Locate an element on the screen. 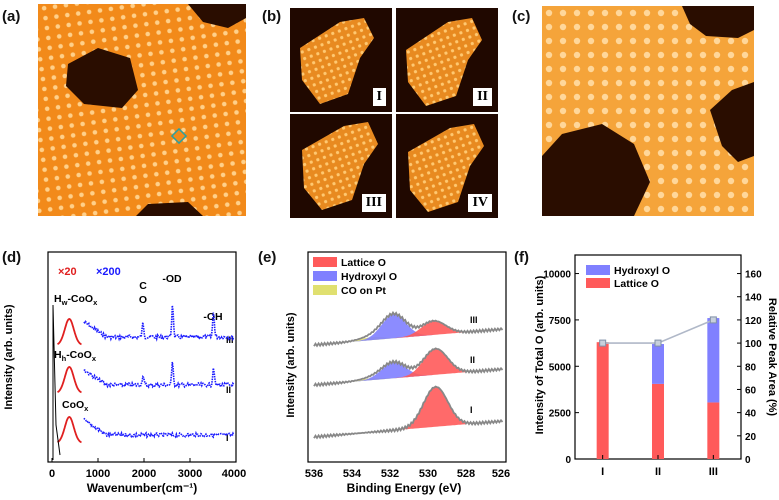 This screenshot has height=500, width=779. stm-image-b-4: IV is located at coordinates (447, 166).